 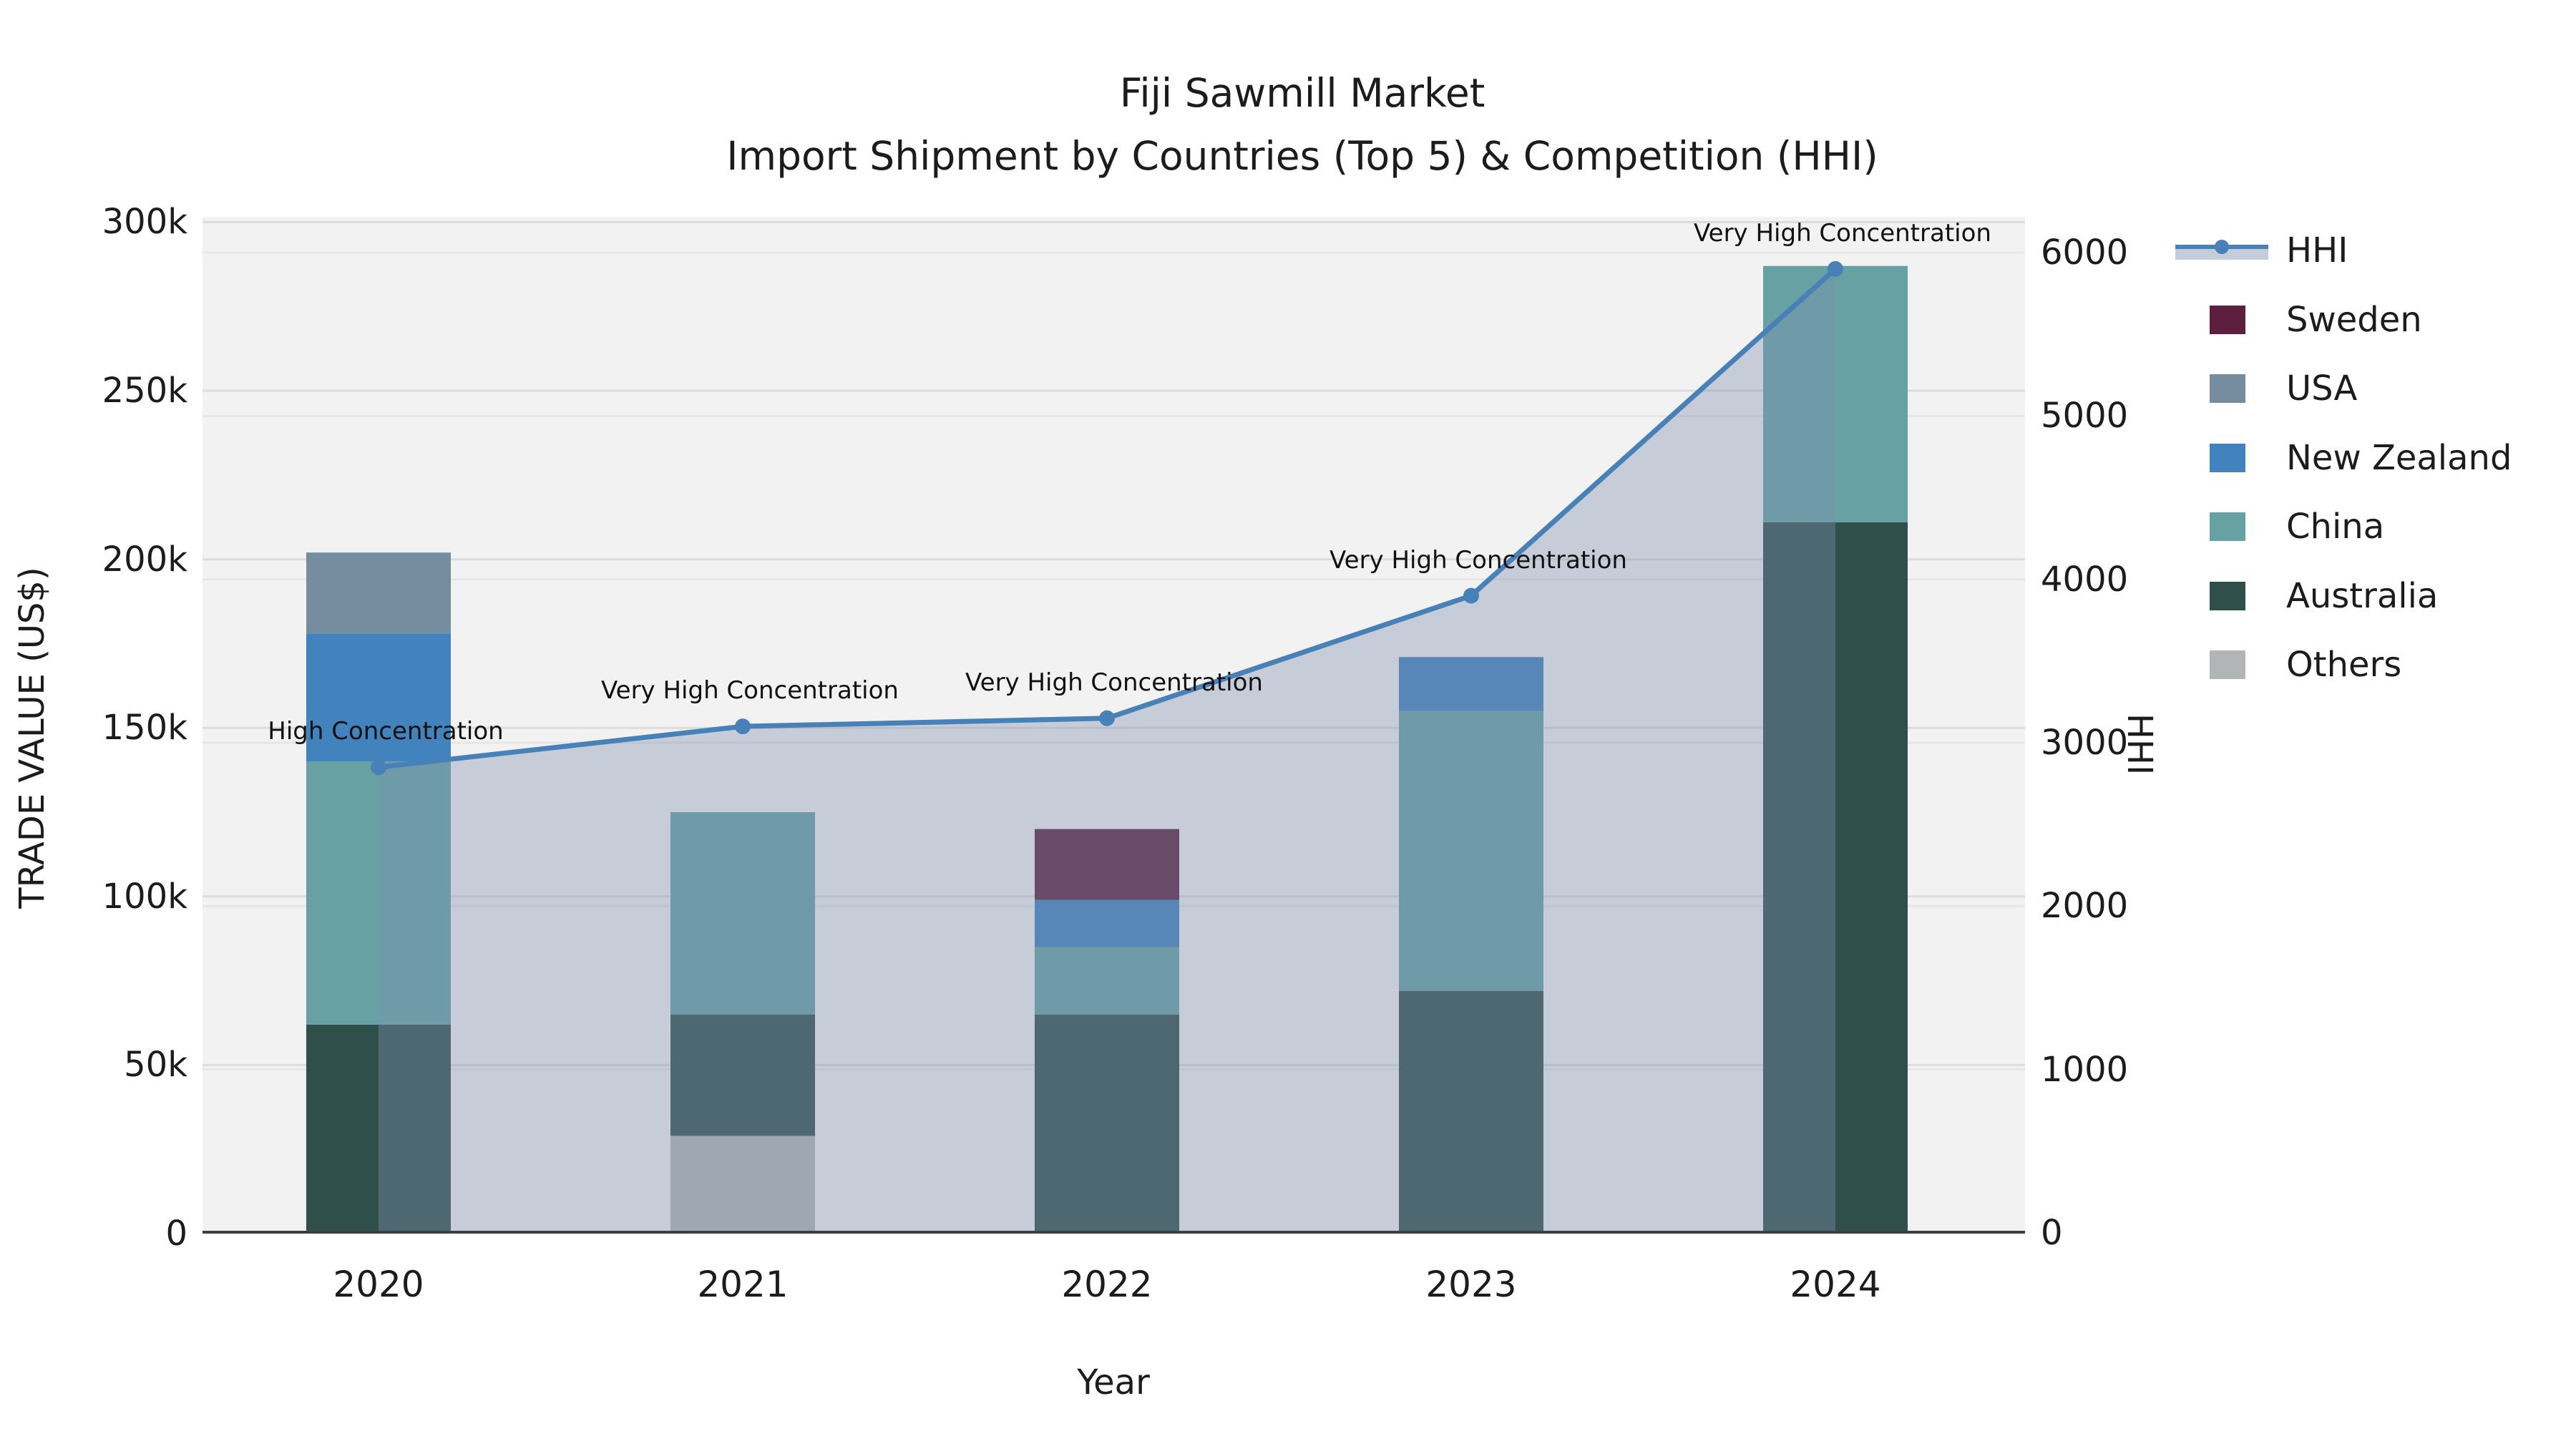 I want to click on hhi-marker-2024, so click(x=1835, y=268).